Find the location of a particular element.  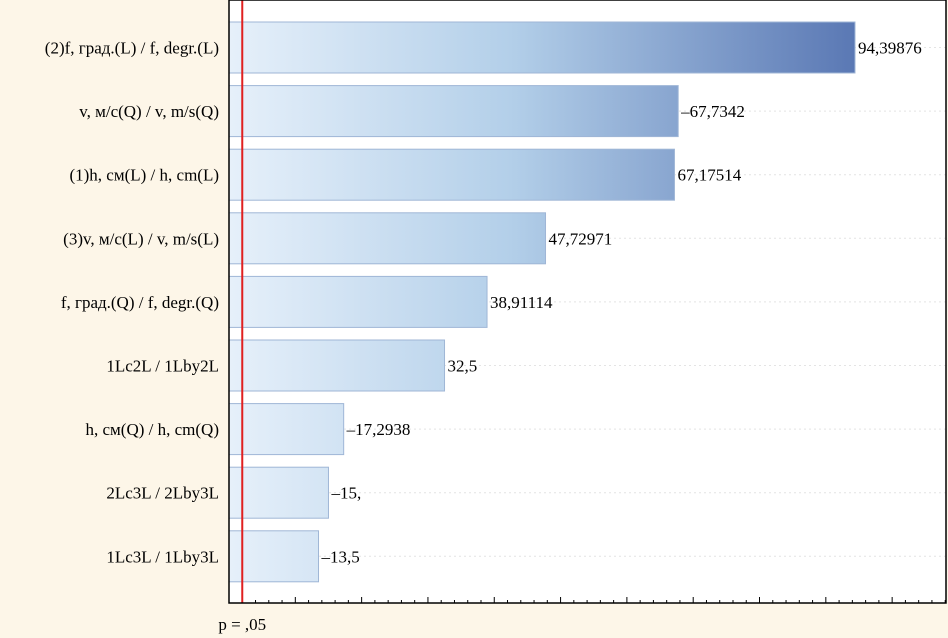

value-label: 94,39876 is located at coordinates (890, 48).